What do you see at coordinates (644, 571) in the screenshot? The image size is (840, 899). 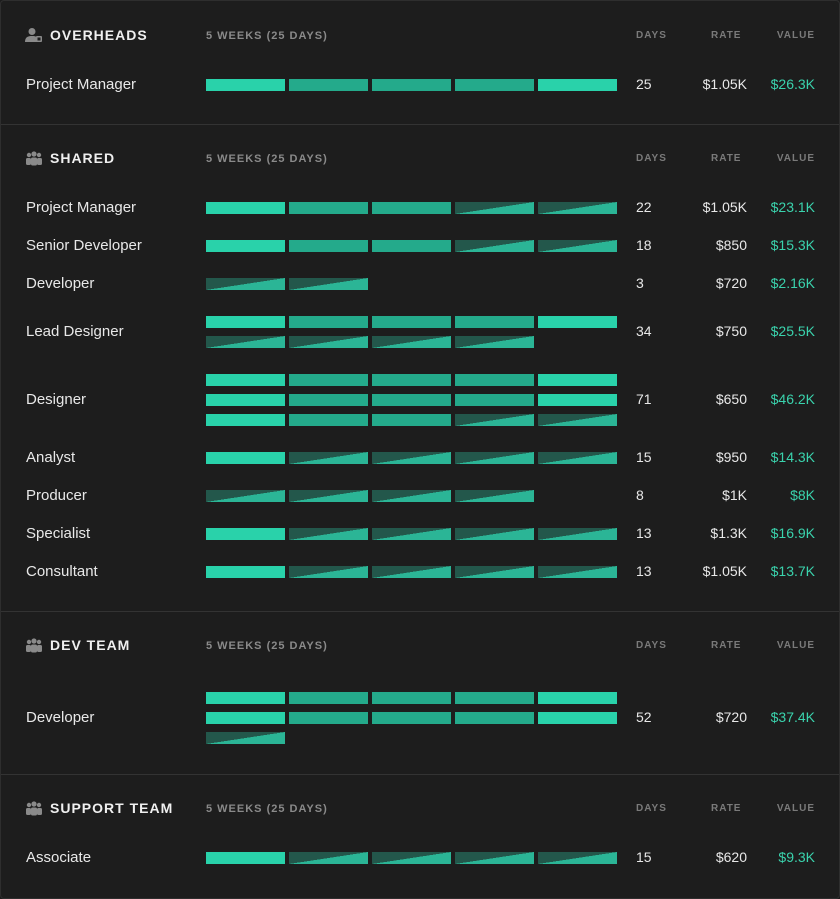 I see `days-value: 13` at bounding box center [644, 571].